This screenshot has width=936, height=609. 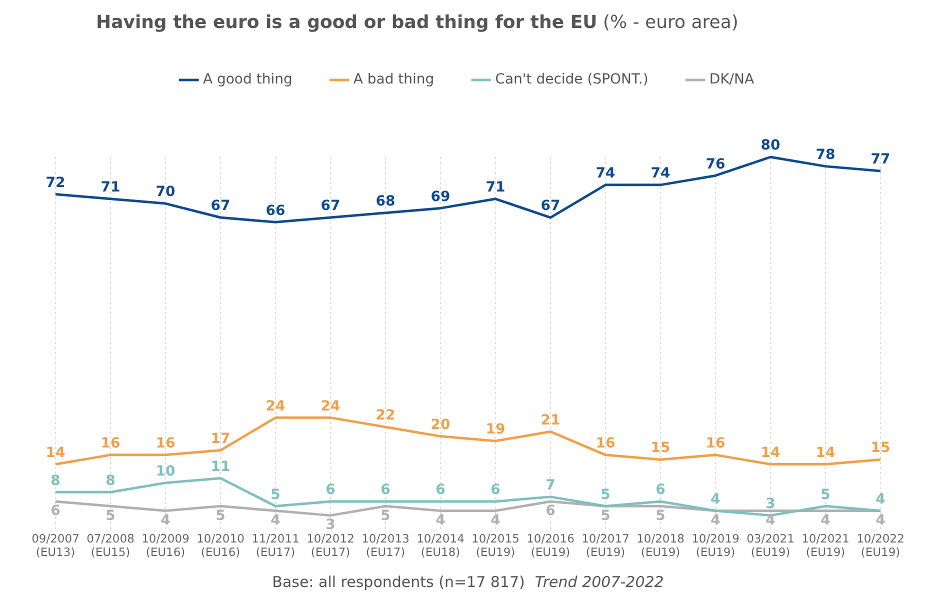 I want to click on x-tick-label: 10/2015 (EU19), so click(x=496, y=545).